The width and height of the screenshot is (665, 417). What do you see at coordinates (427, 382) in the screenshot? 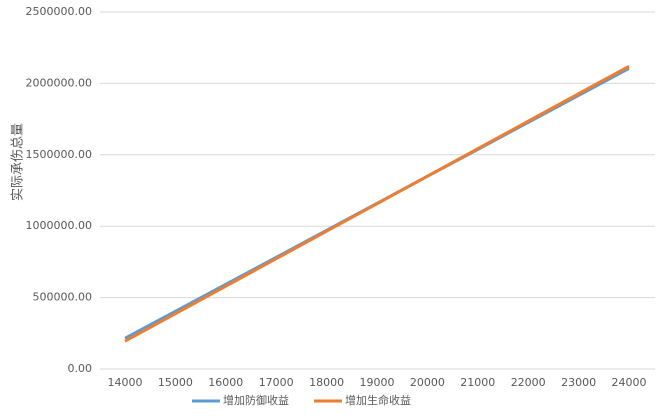
I see `x-tick-label: 20000` at bounding box center [427, 382].